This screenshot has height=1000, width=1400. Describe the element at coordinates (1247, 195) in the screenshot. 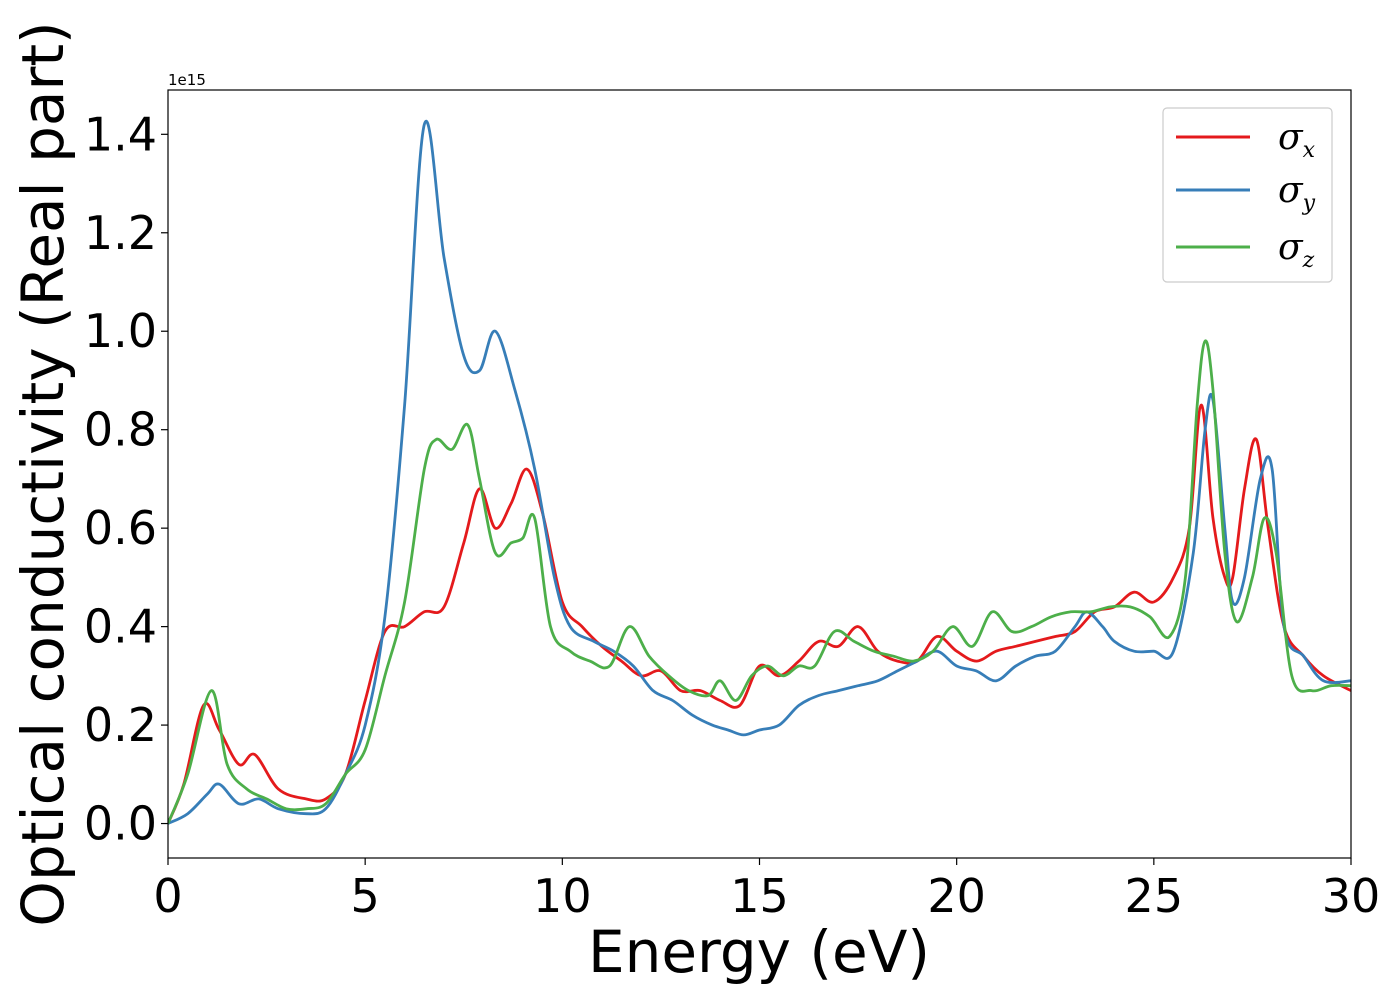

I see `legend-box` at that location.